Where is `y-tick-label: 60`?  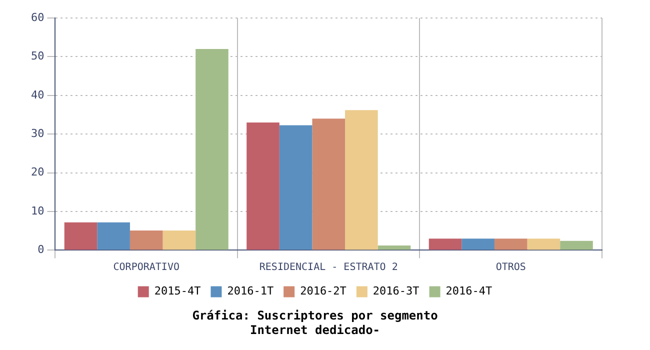 y-tick-label: 60 is located at coordinates (37, 17).